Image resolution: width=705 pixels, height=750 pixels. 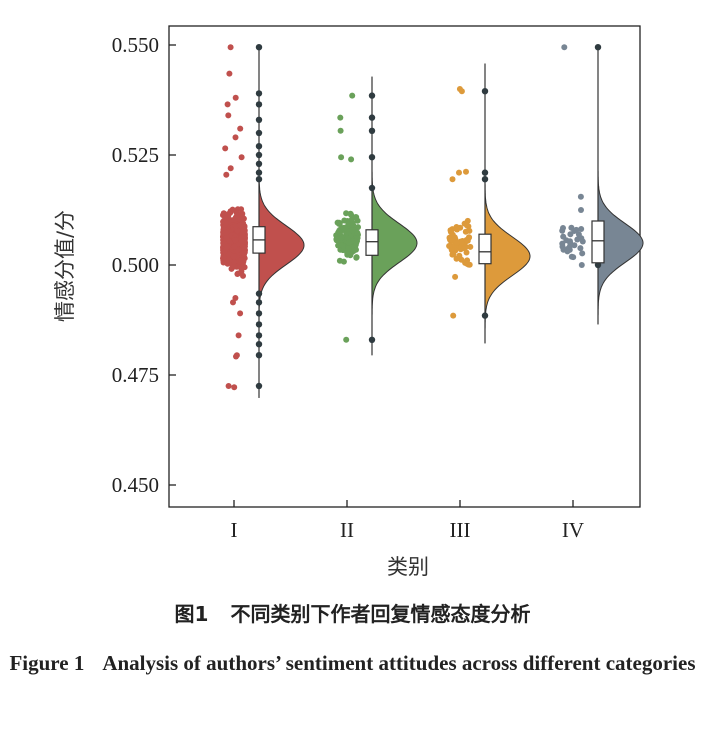 What do you see at coordinates (135, 45) in the screenshot?
I see `y-tick-label: 0.550` at bounding box center [135, 45].